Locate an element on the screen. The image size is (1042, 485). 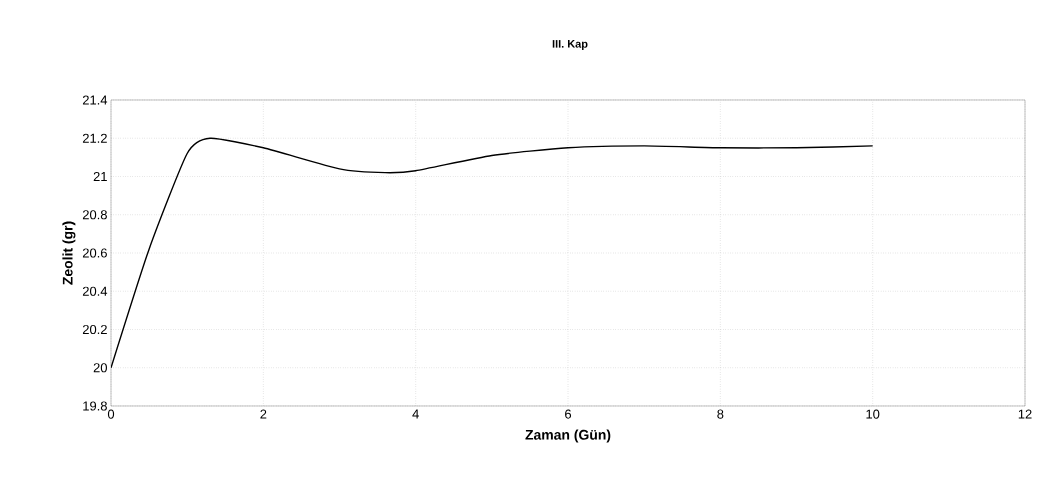
x-tick-label: 6 is located at coordinates (568, 414).